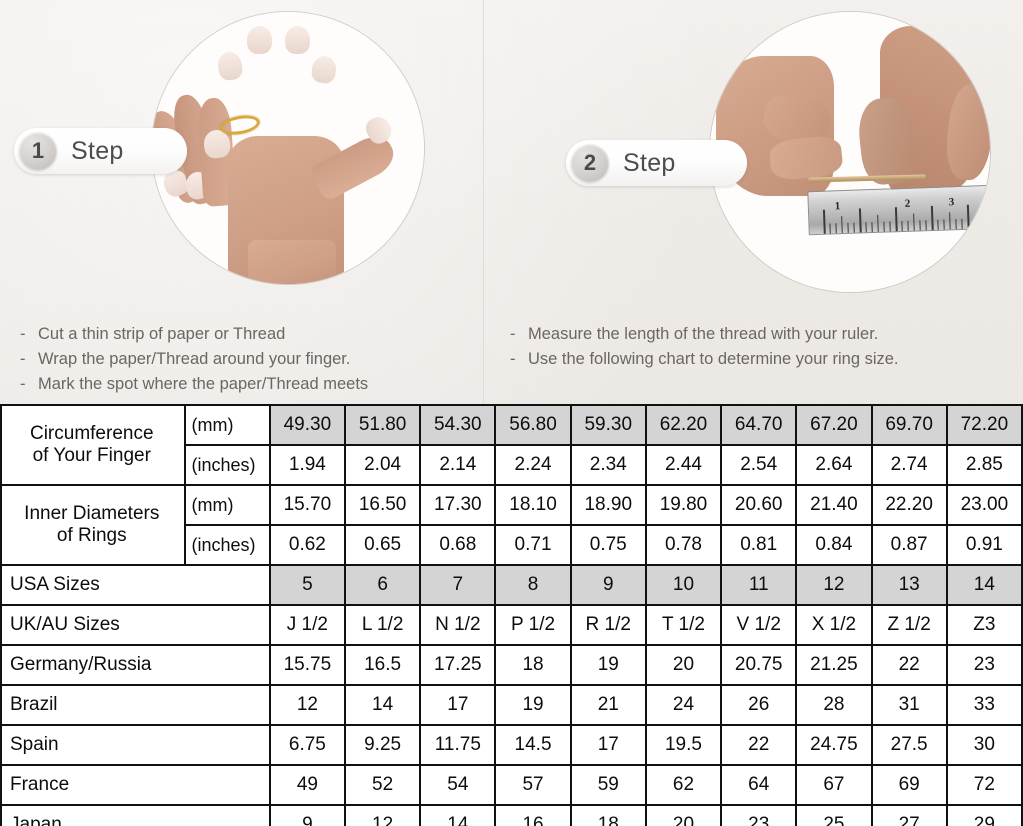 The height and width of the screenshot is (826, 1023). I want to click on step-1-number: 1, so click(38, 151).